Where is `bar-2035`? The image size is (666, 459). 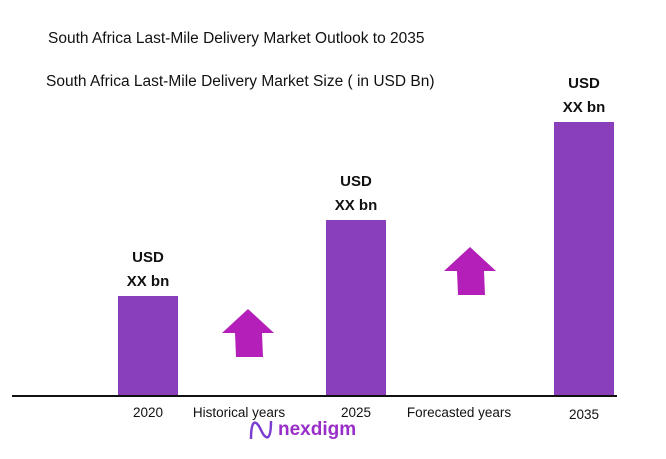 bar-2035 is located at coordinates (584, 259).